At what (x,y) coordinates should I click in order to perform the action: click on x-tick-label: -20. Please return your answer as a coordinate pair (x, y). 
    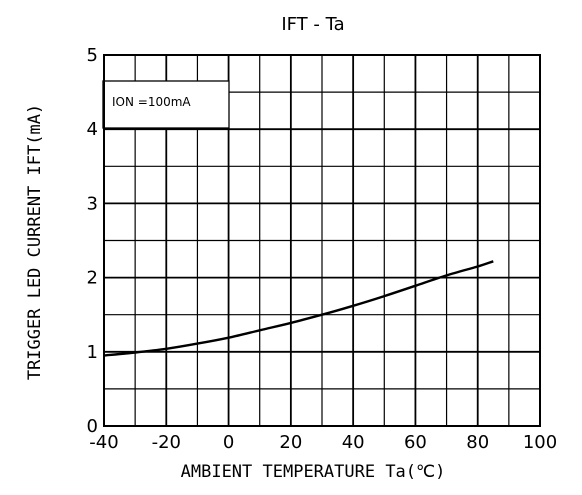
    Looking at the image, I should click on (166, 442).